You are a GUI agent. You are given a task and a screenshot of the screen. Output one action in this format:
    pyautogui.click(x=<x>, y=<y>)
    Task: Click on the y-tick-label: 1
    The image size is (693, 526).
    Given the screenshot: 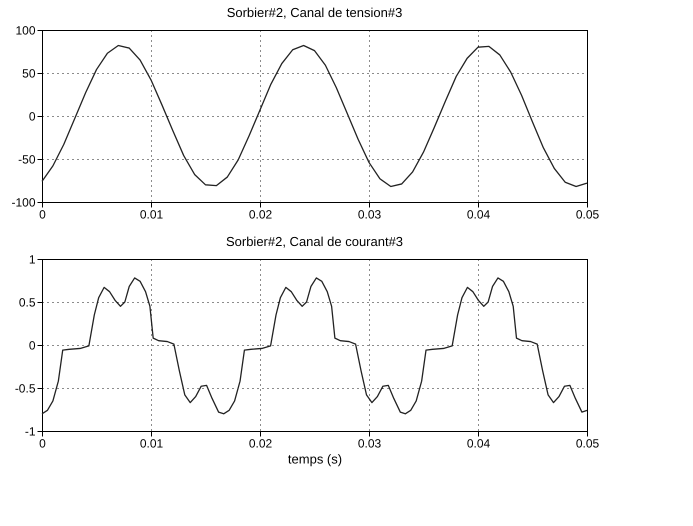 What is the action you would take?
    pyautogui.click(x=32, y=259)
    